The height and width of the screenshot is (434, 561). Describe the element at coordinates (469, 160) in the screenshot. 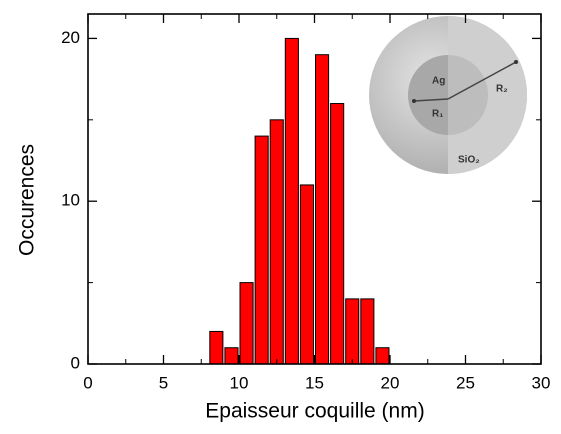

I see `inset-label: SiO₂` at that location.